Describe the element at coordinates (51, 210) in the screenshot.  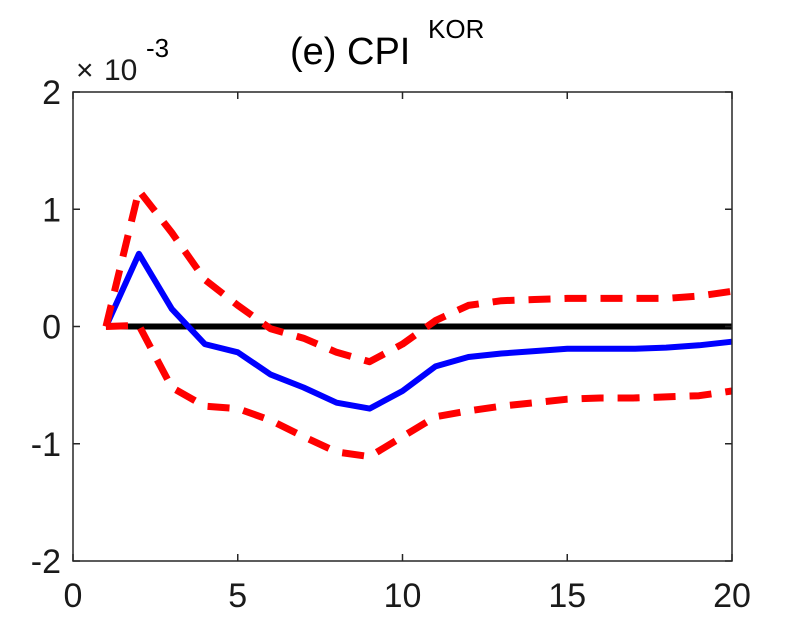
I see `y-tick-label: 1` at that location.